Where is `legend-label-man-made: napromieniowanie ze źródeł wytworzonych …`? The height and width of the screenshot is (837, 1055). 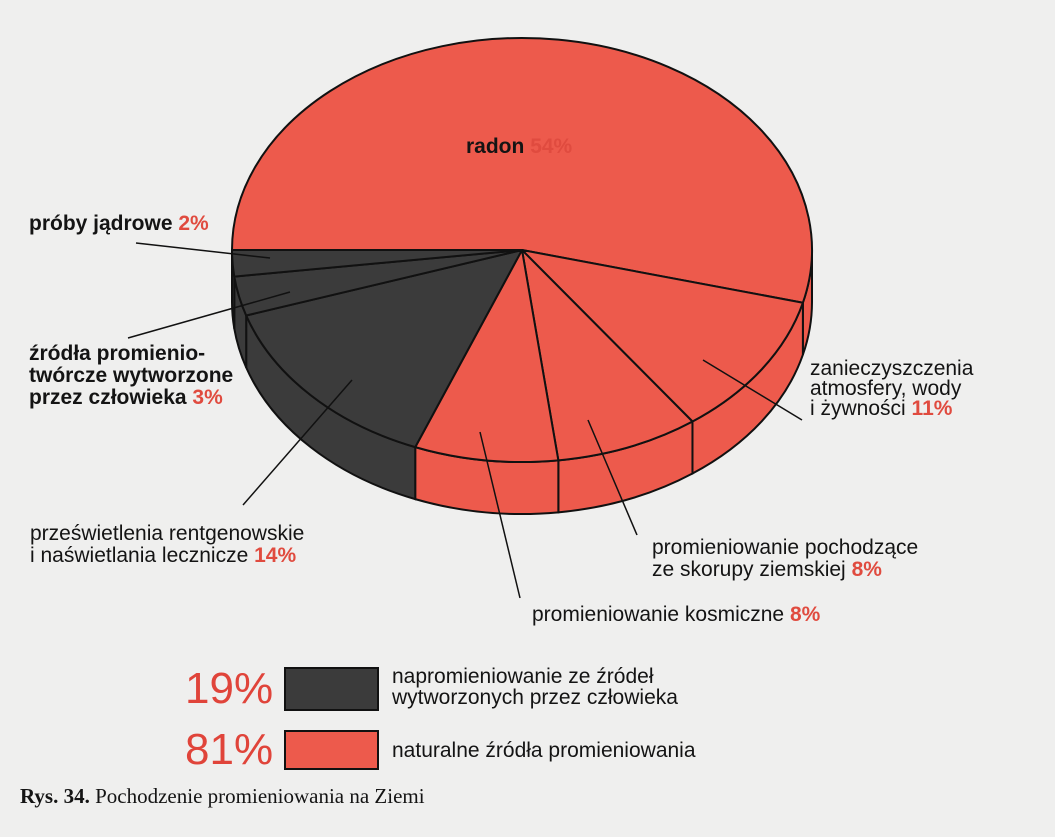
legend-label-man-made: napromieniowanie ze źródeł wytworzonych … is located at coordinates (534, 687).